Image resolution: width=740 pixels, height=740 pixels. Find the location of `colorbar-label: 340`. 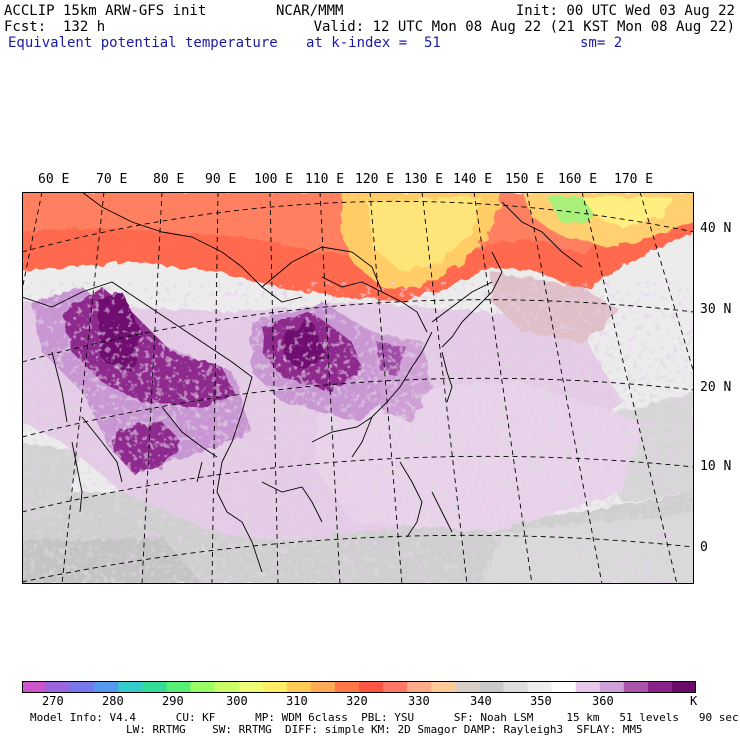

colorbar-label: 340 is located at coordinates (481, 701).